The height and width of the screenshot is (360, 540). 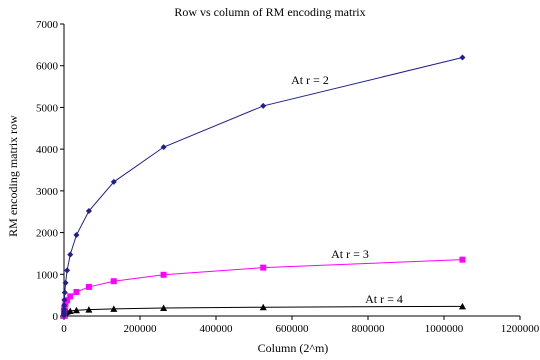 What do you see at coordinates (384, 299) in the screenshot?
I see `series-label: At r = 4` at bounding box center [384, 299].